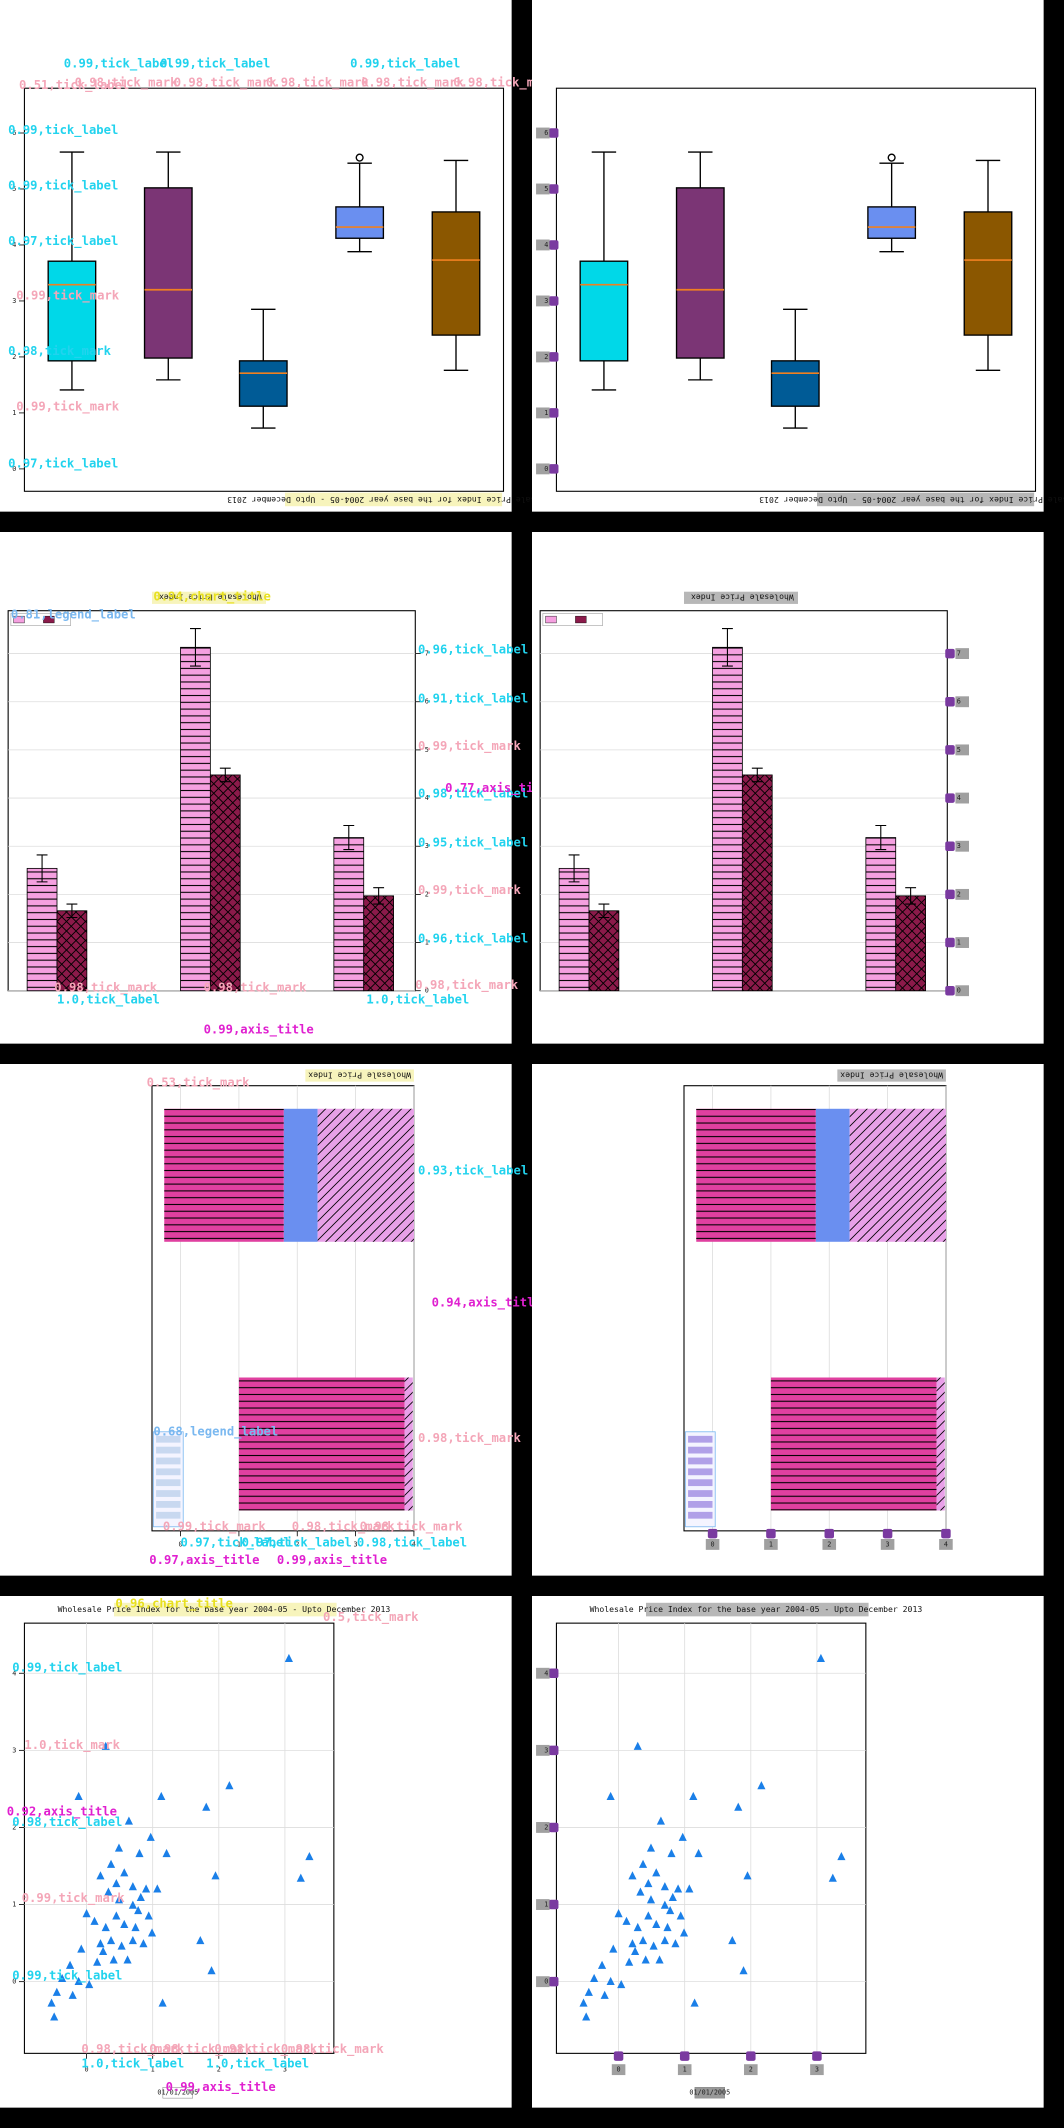  I want to click on annotation-label: 0.99,axis_title, so click(332, 1560).